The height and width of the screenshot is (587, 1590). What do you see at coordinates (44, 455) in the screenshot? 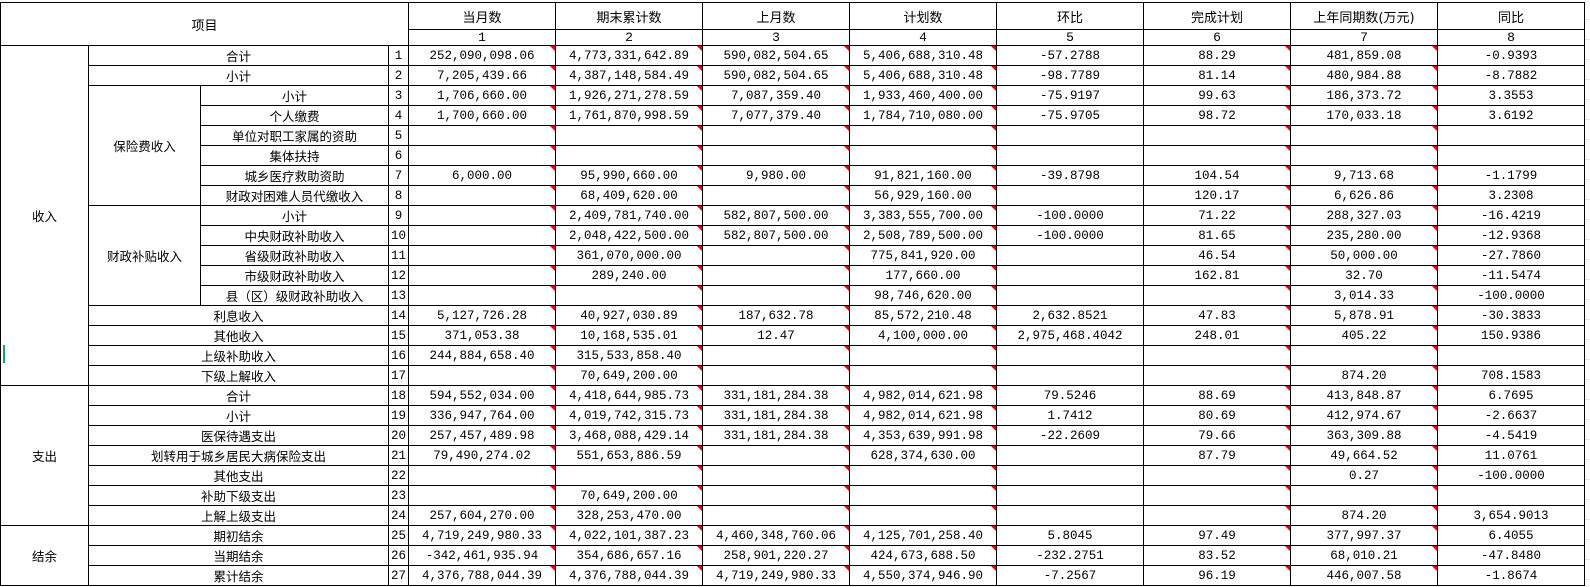
I see `section-label: 支出` at bounding box center [44, 455].